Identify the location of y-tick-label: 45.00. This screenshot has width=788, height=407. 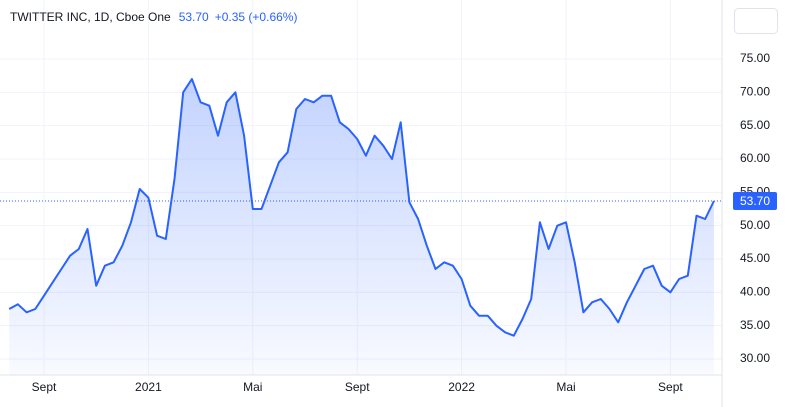
(755, 258).